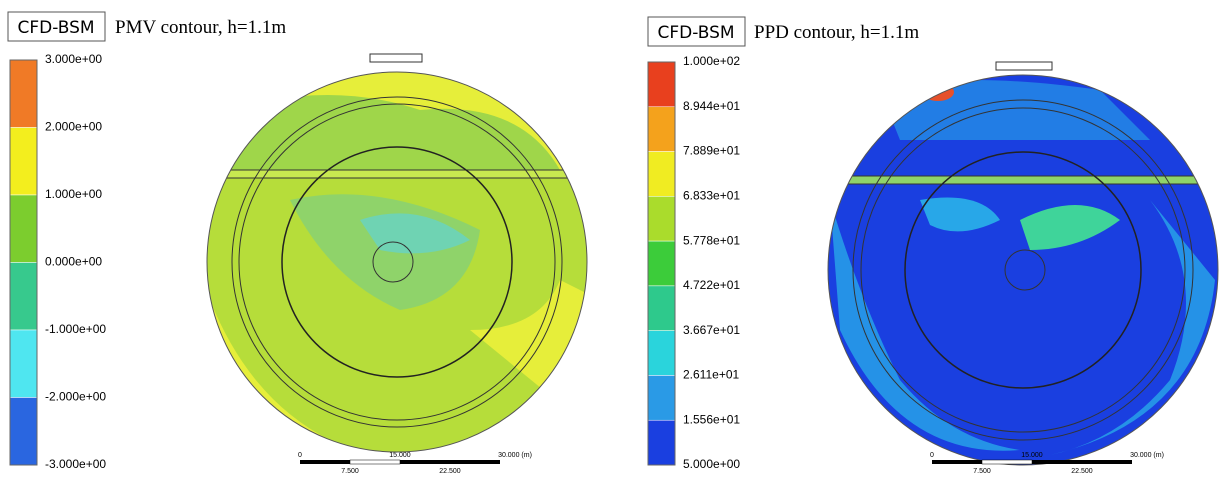  What do you see at coordinates (711, 151) in the screenshot?
I see `colorbar-label: 7.889e+01` at bounding box center [711, 151].